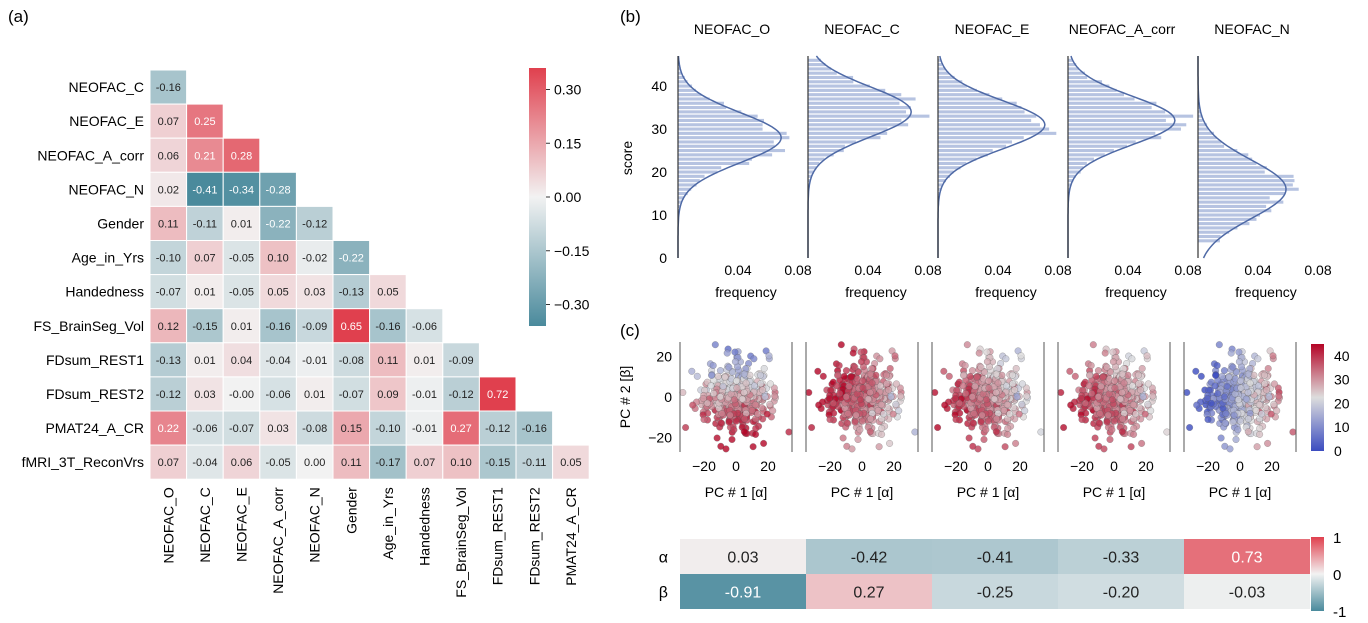  Describe the element at coordinates (867, 270) in the screenshot. I see `x-tick-label: 0.04` at that location.